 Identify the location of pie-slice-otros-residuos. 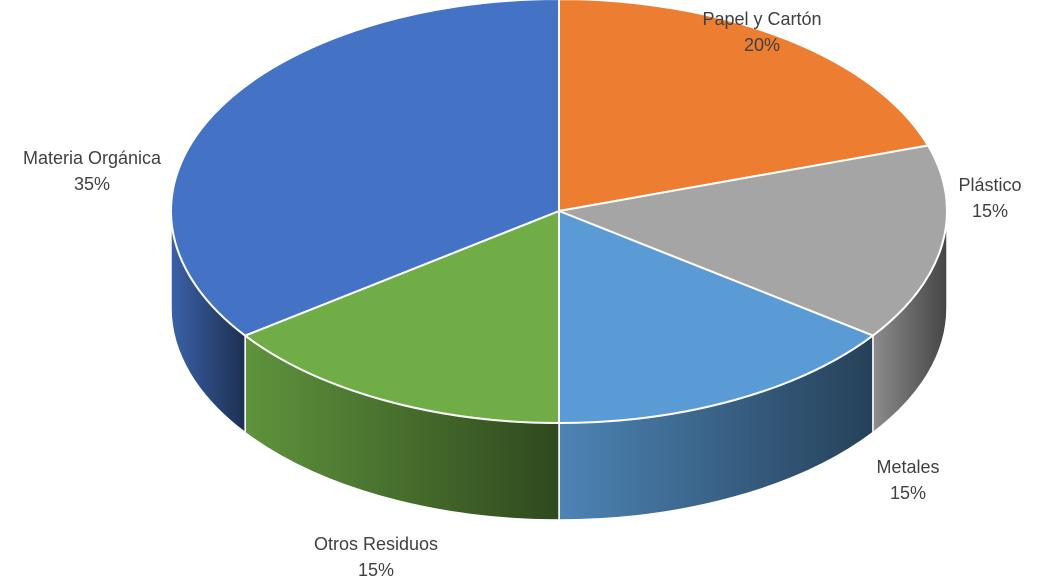
(402, 317).